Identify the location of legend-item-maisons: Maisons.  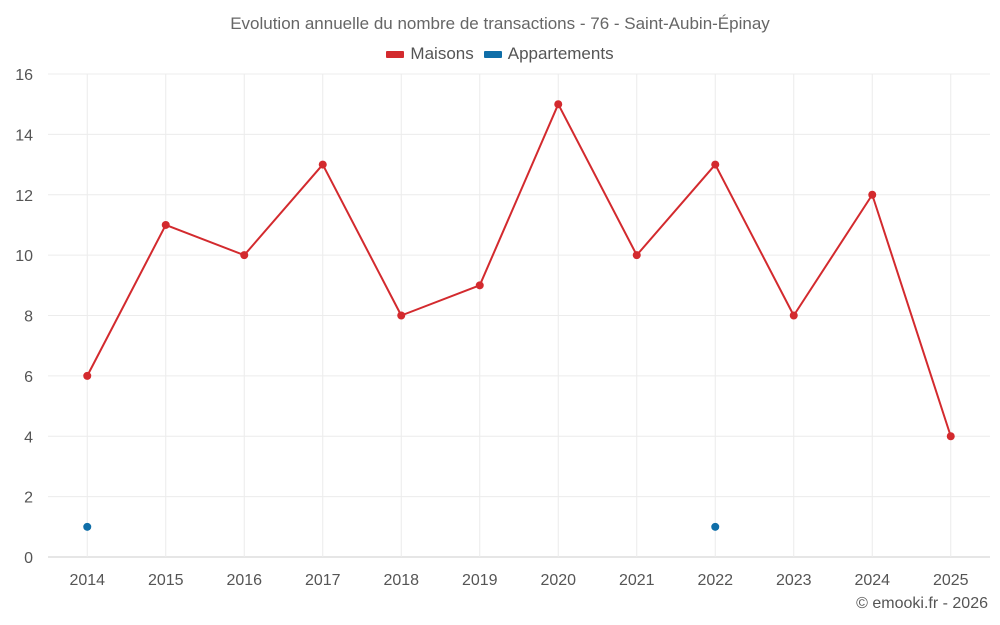
(430, 54).